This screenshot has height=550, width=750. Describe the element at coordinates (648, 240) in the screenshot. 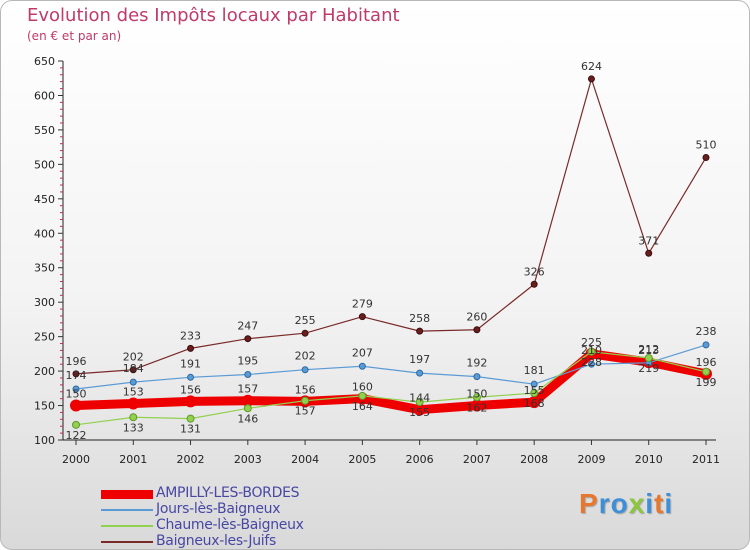

I see `data-label: 371` at that location.